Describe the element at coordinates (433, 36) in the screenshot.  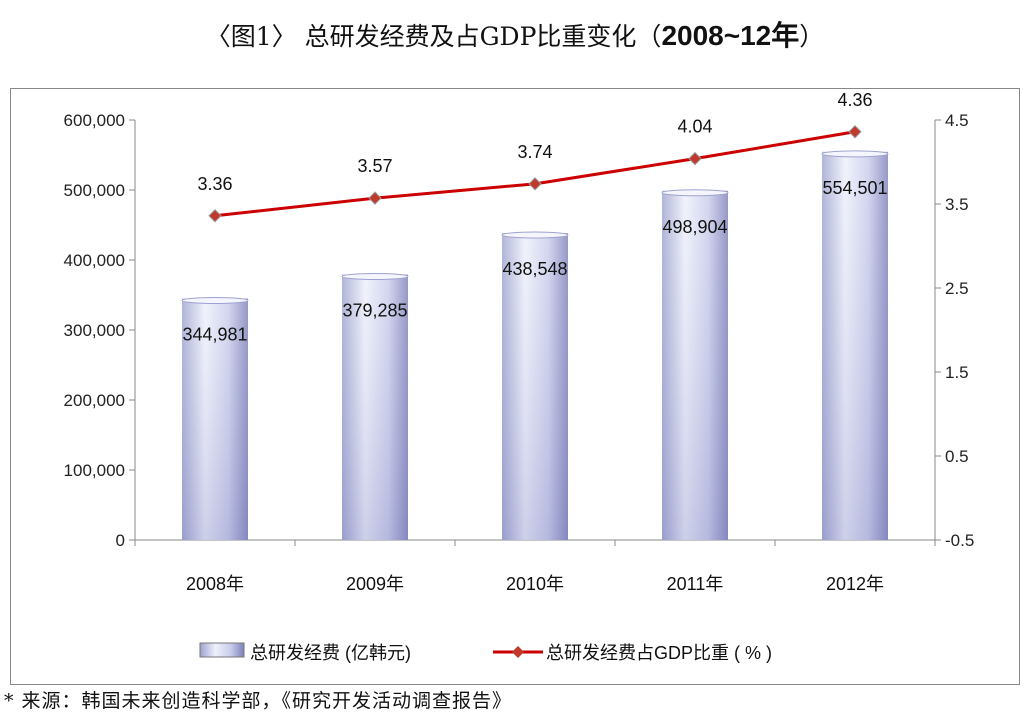
I see `title-text: 〈图1〉 总研发经费及占GDP比重变化（` at that location.